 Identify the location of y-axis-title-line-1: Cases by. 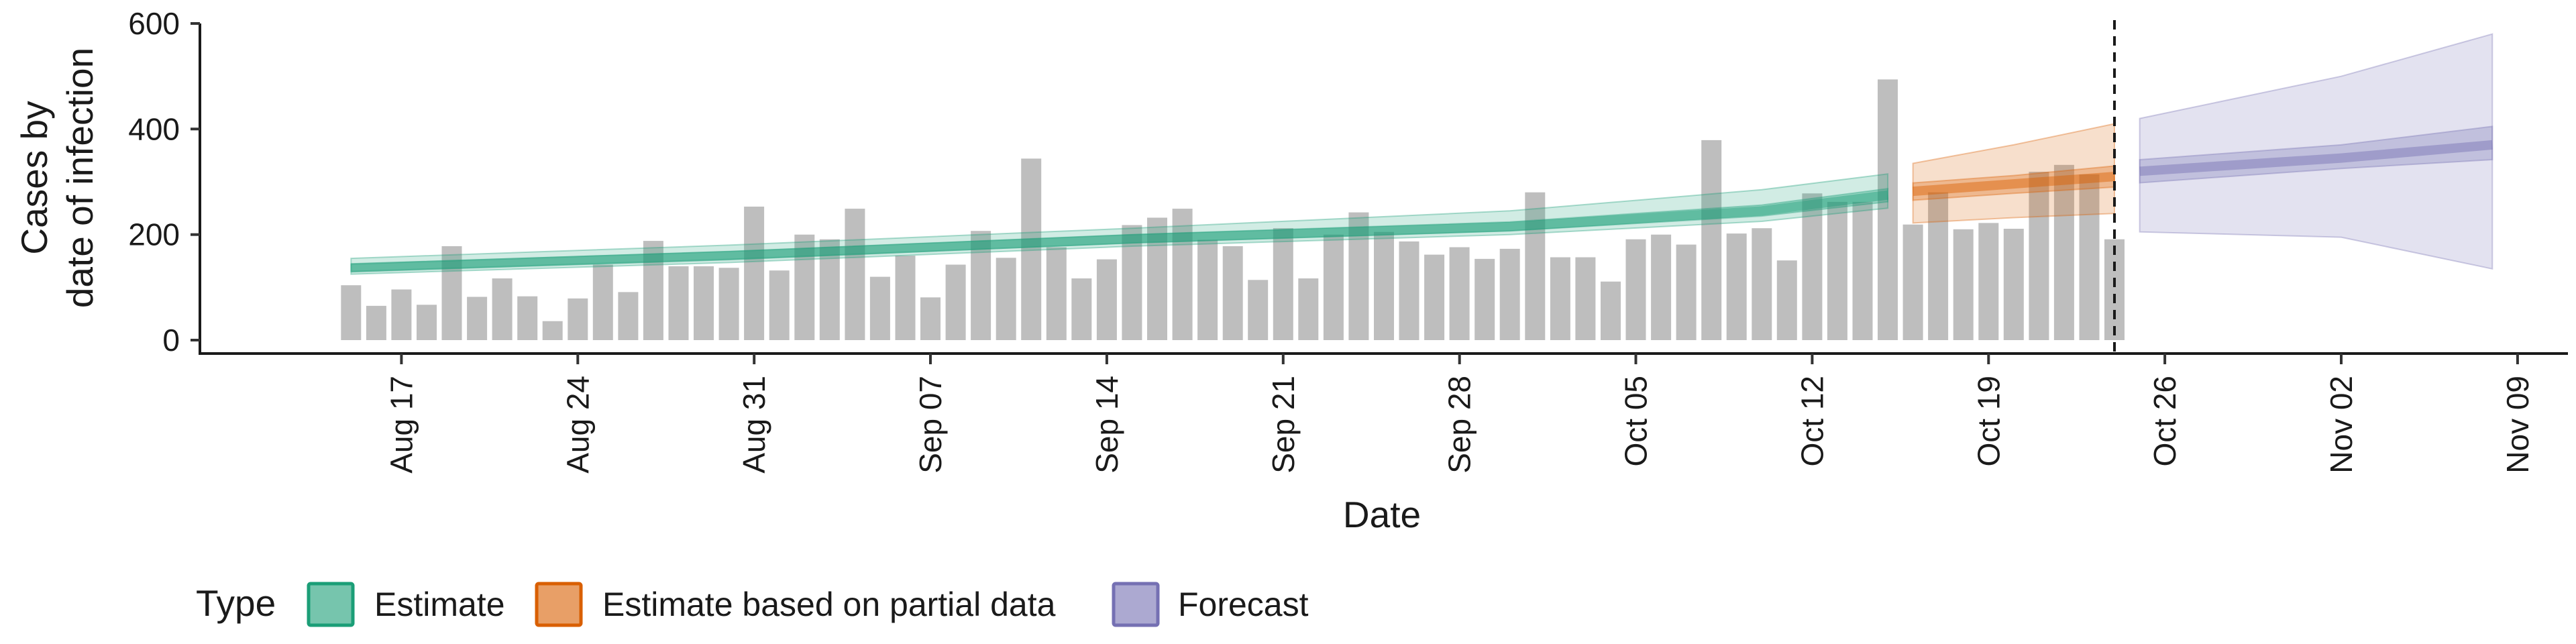
(34, 178).